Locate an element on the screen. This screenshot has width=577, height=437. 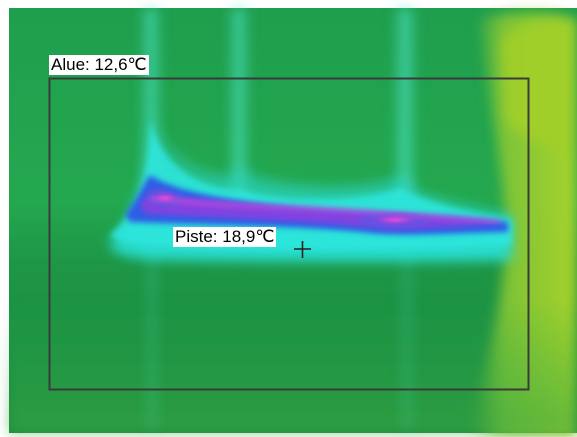
spot-measurement-label: Piste: 18,9℃ is located at coordinates (225, 237).